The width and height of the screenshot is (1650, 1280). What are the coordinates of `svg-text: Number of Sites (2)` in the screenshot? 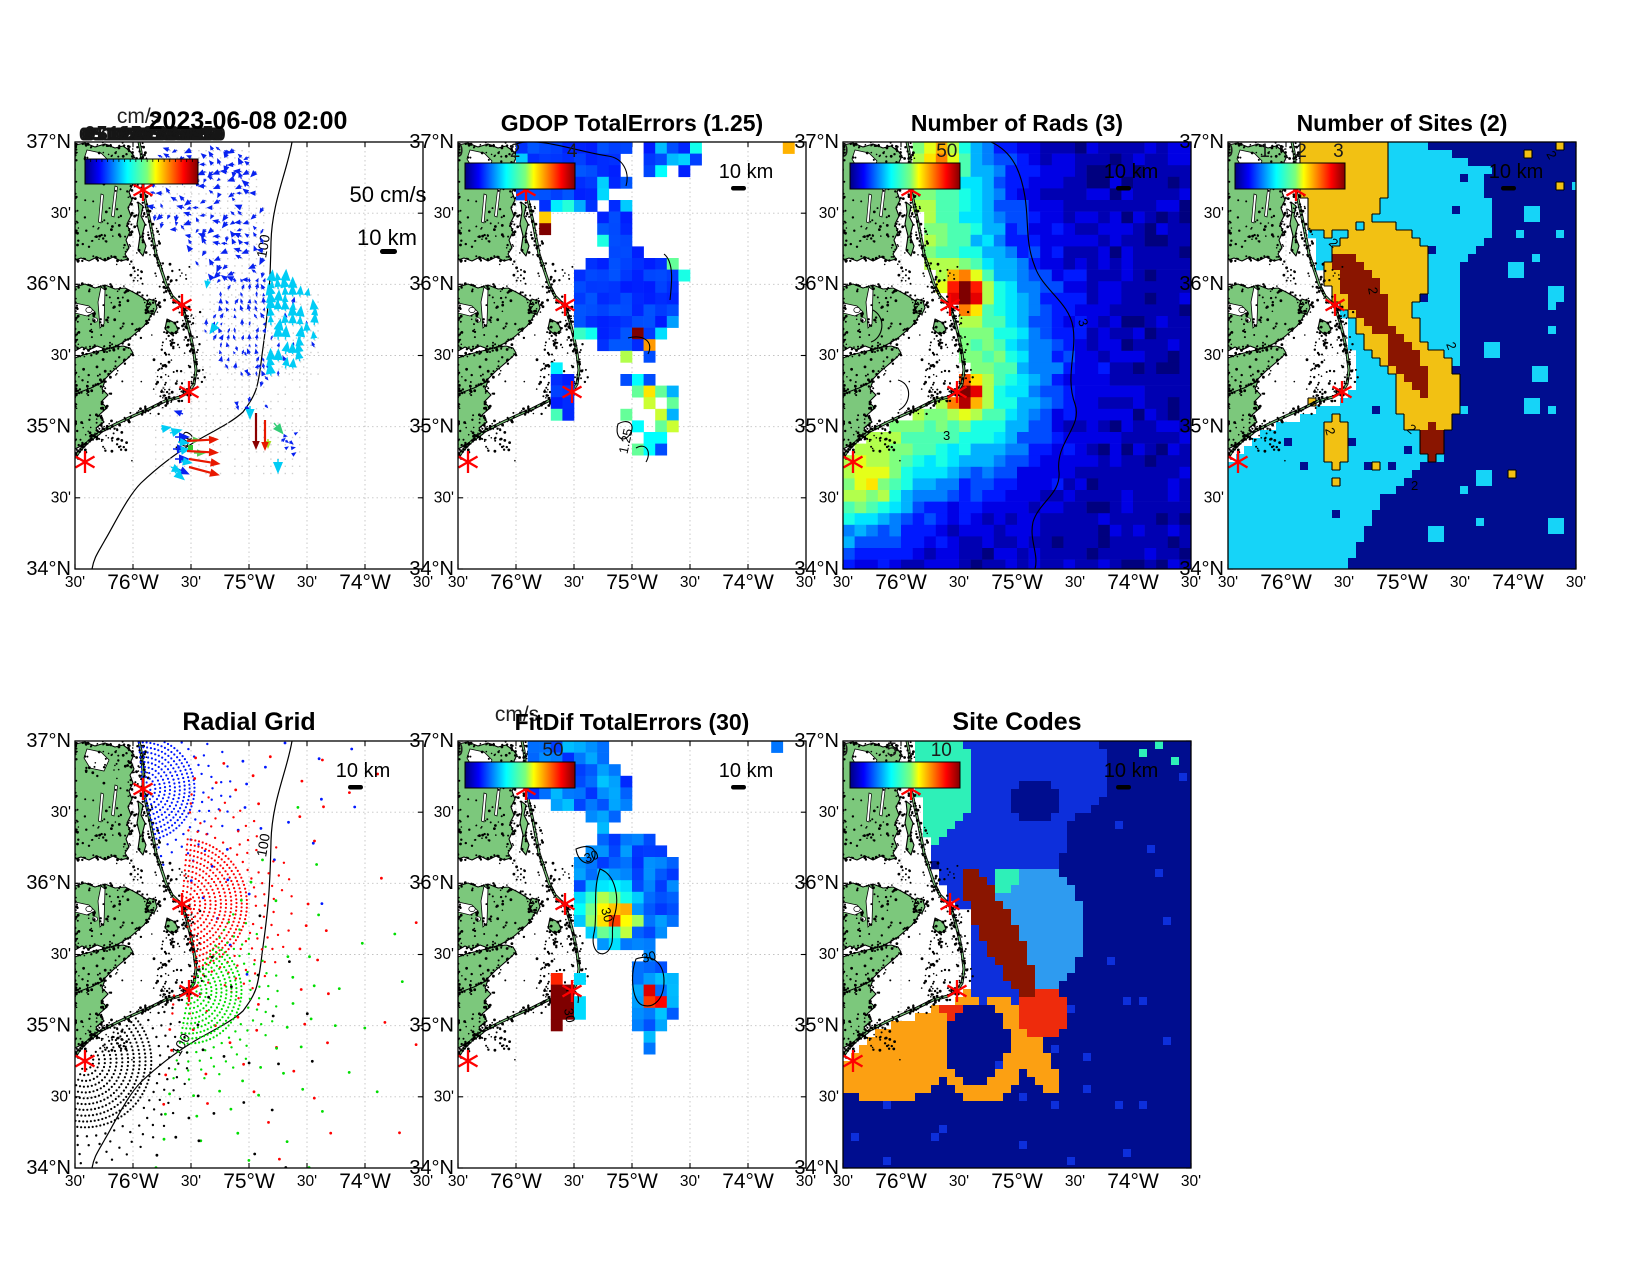 It's located at (1402, 123).